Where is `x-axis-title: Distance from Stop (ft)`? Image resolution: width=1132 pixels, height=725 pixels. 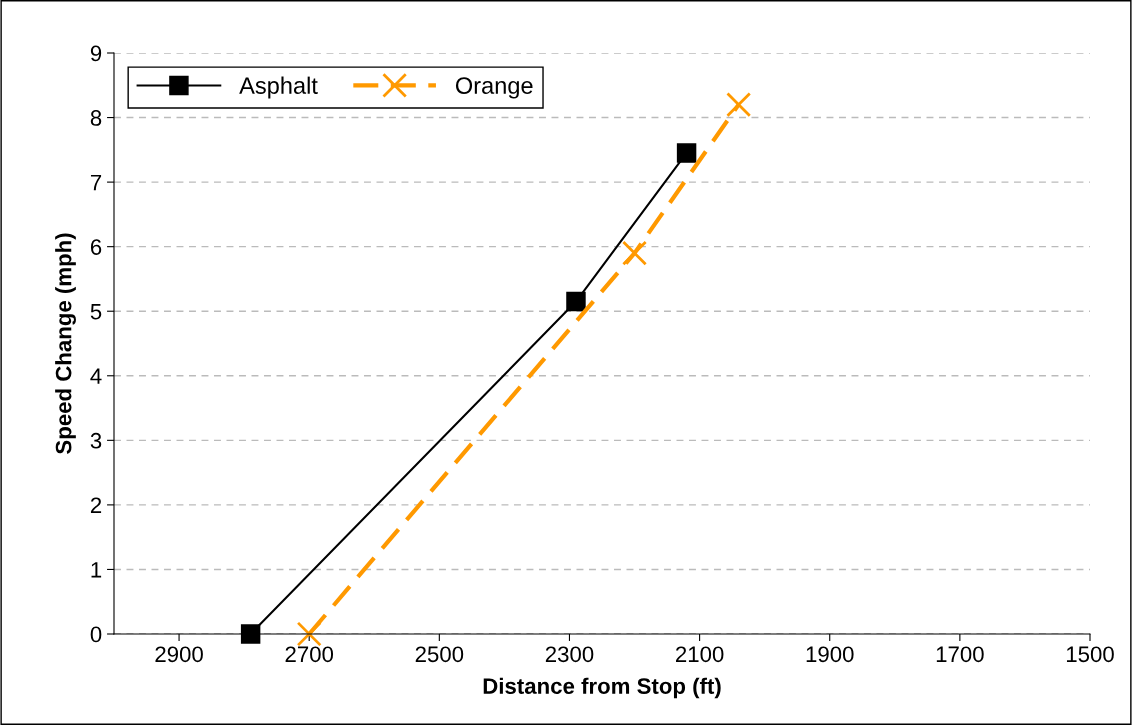
x-axis-title: Distance from Stop (ft) is located at coordinates (602, 688).